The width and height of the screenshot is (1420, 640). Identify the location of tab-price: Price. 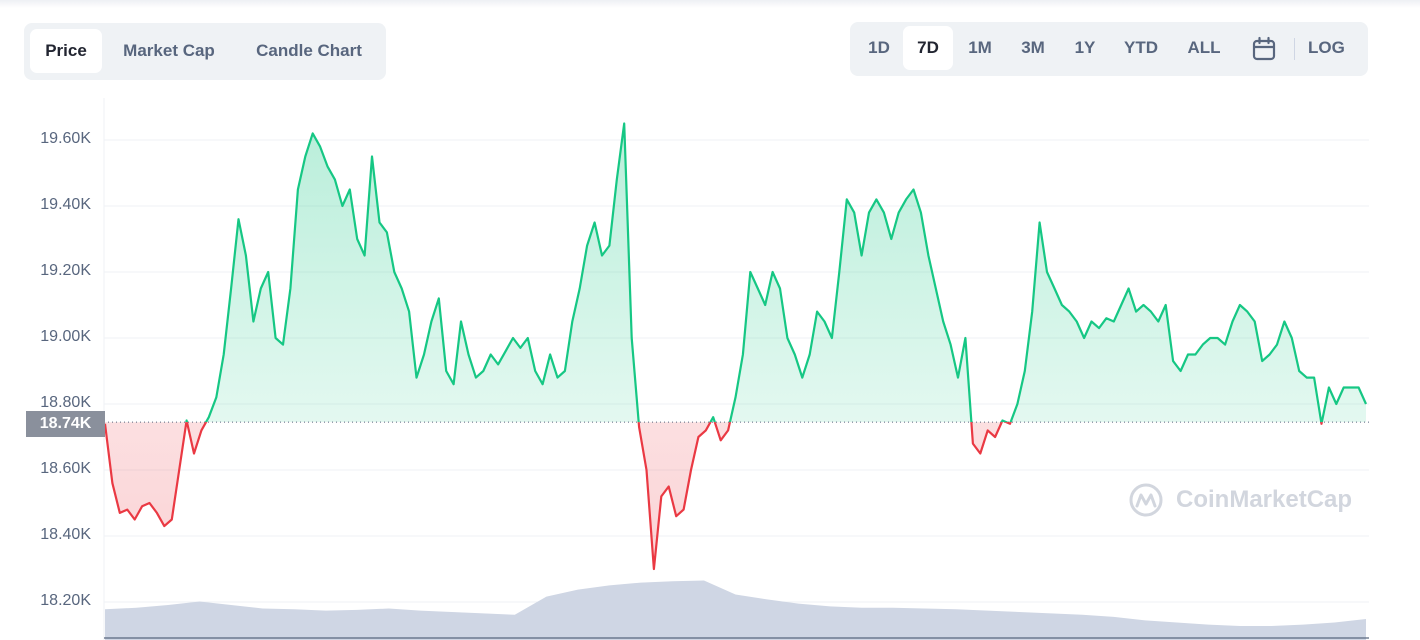
(66, 51).